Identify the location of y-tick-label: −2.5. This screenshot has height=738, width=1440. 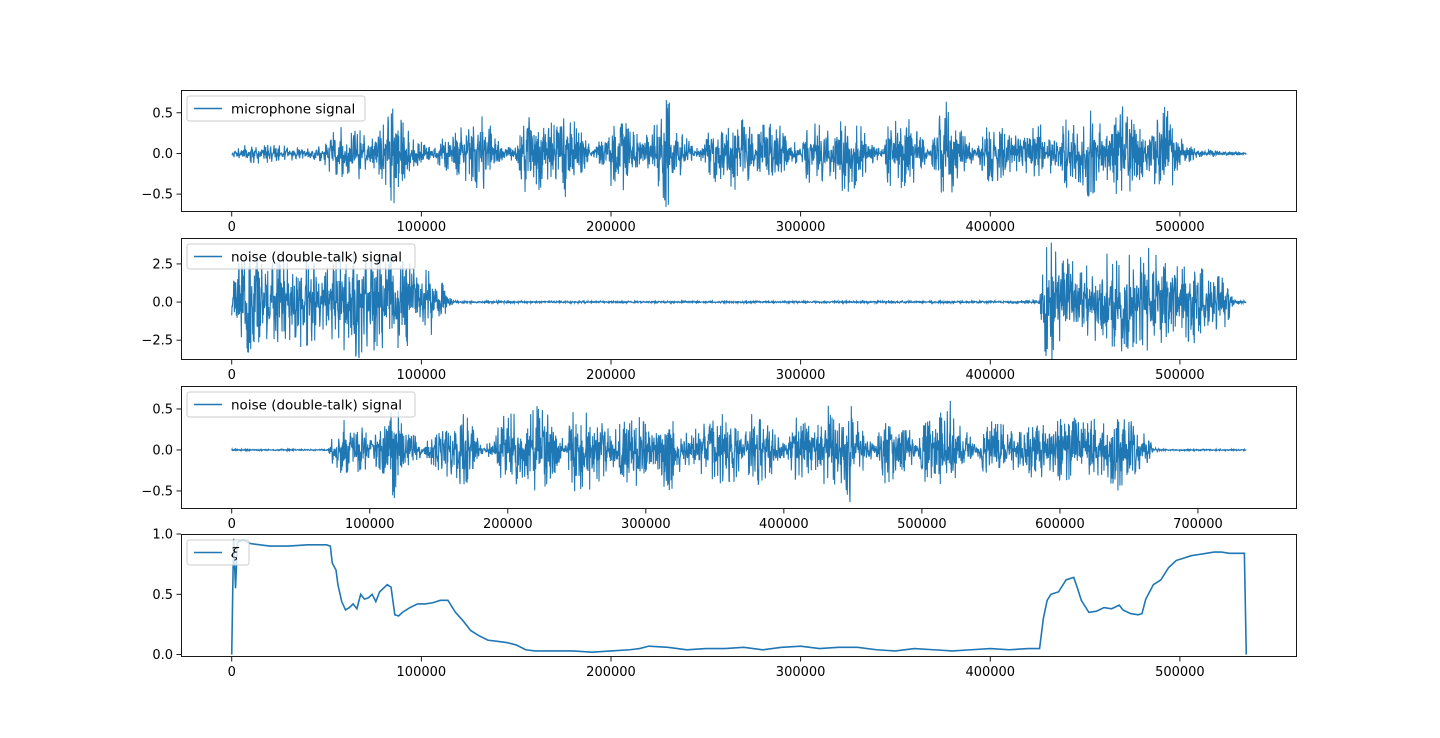
(157, 341).